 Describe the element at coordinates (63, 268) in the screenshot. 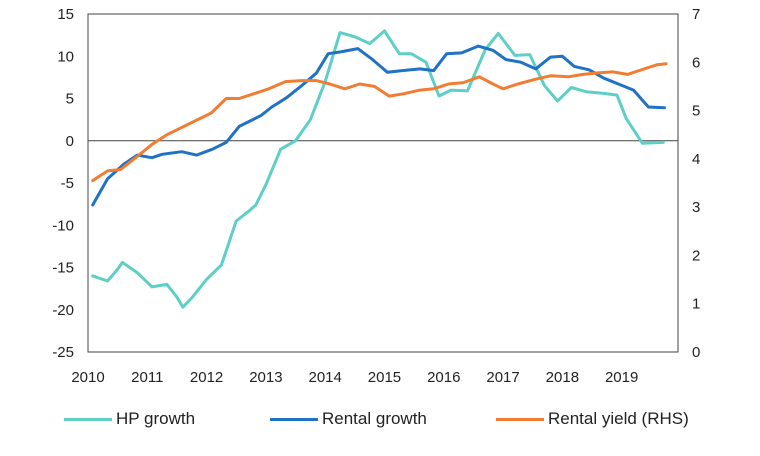

I see `left-axis-tick-label: -15` at that location.